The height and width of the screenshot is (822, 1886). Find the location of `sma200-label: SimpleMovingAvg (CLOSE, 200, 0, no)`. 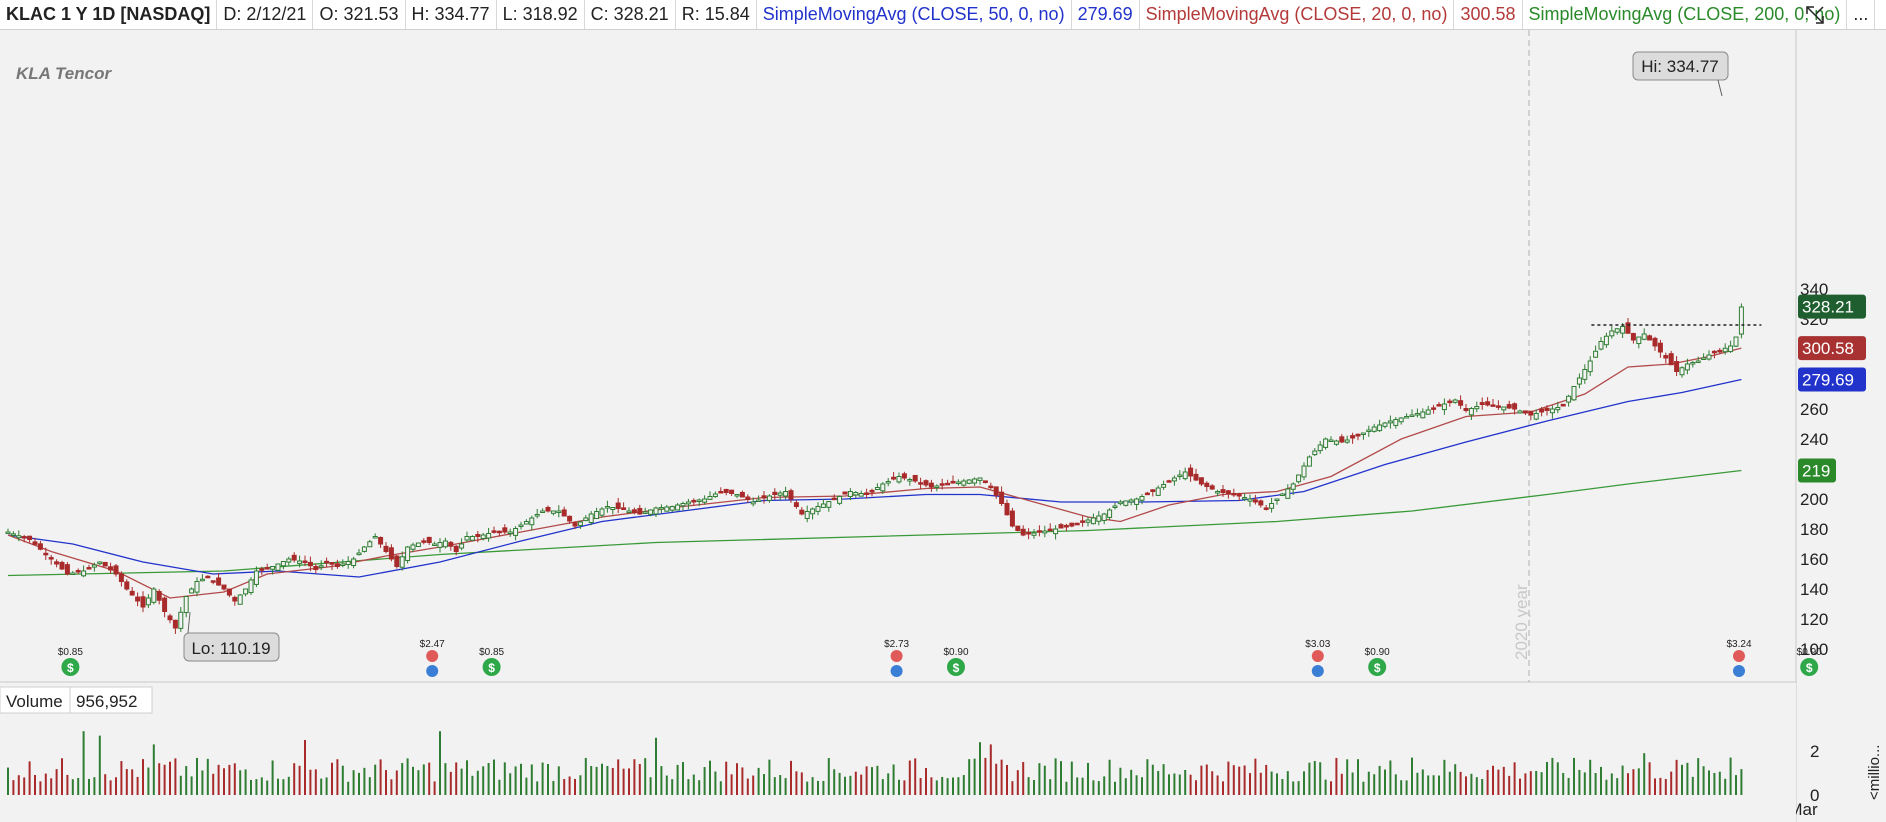

sma200-label: SimpleMovingAvg (CLOSE, 200, 0, no) is located at coordinates (1685, 14).